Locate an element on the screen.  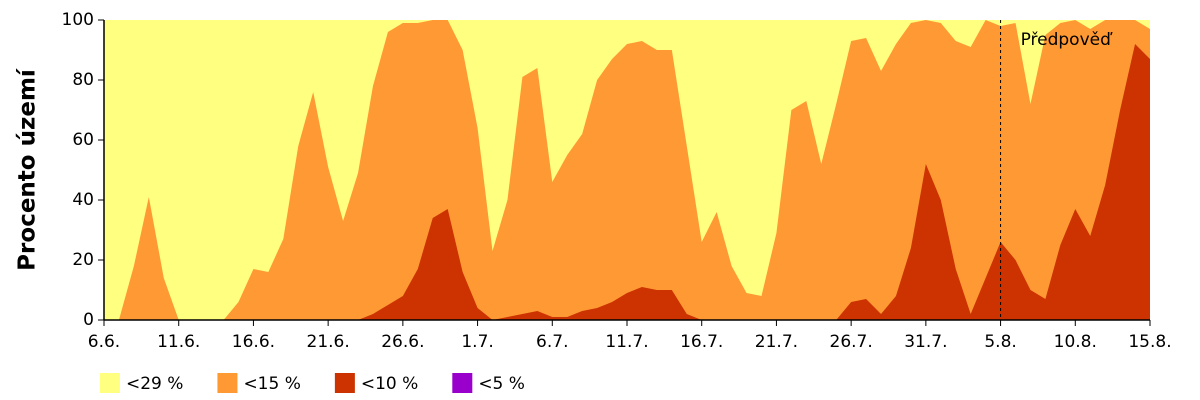
x-tick-label: 21.6. is located at coordinates (328, 342).